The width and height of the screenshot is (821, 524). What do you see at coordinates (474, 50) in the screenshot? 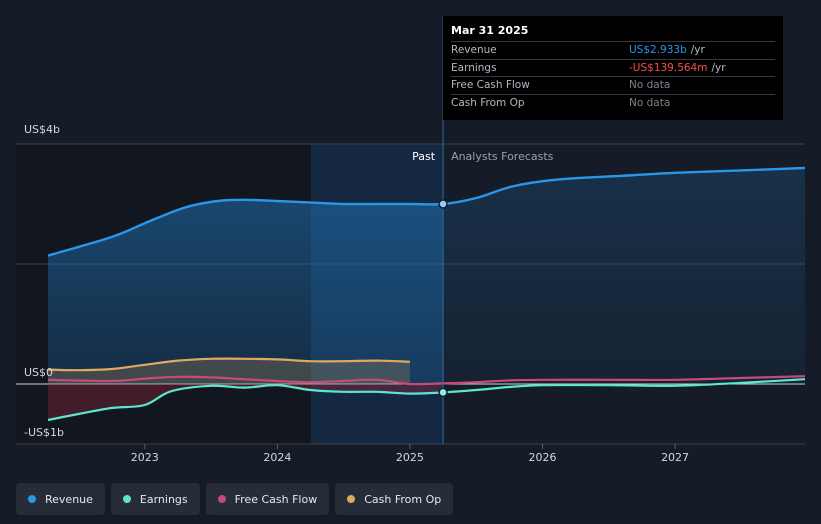
I see `tooltip-label: Revenue` at bounding box center [474, 50].